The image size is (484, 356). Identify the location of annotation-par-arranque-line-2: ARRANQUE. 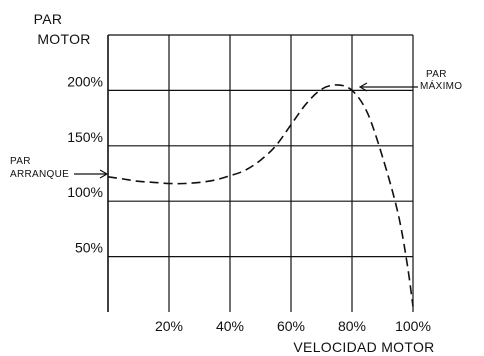
(39, 174).